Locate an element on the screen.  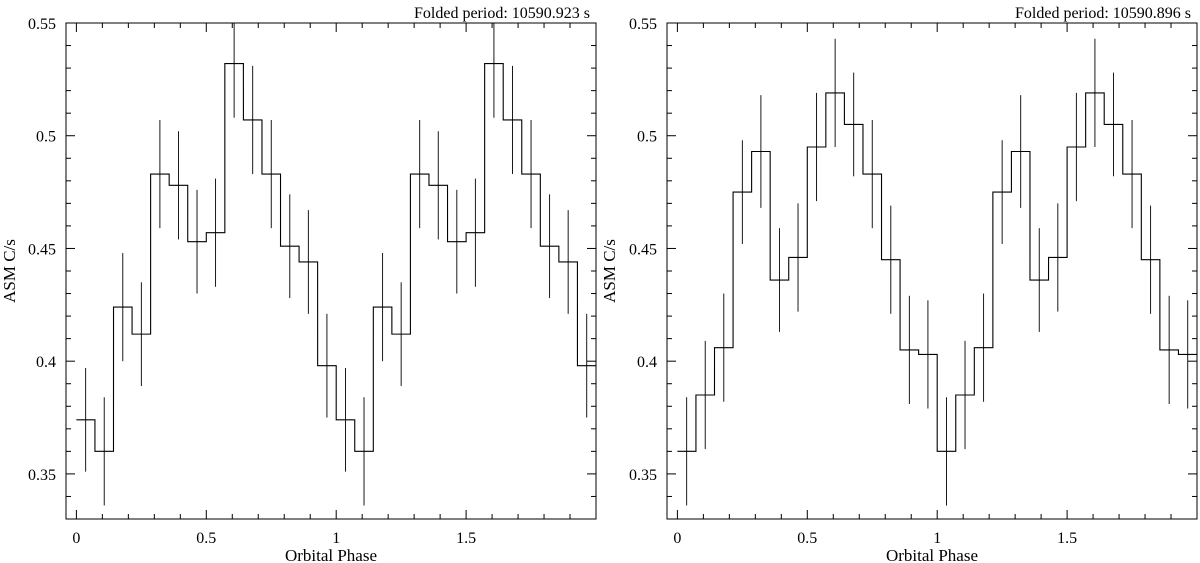
chart-1-xlabel: Orbital Phase is located at coordinates (932, 554).